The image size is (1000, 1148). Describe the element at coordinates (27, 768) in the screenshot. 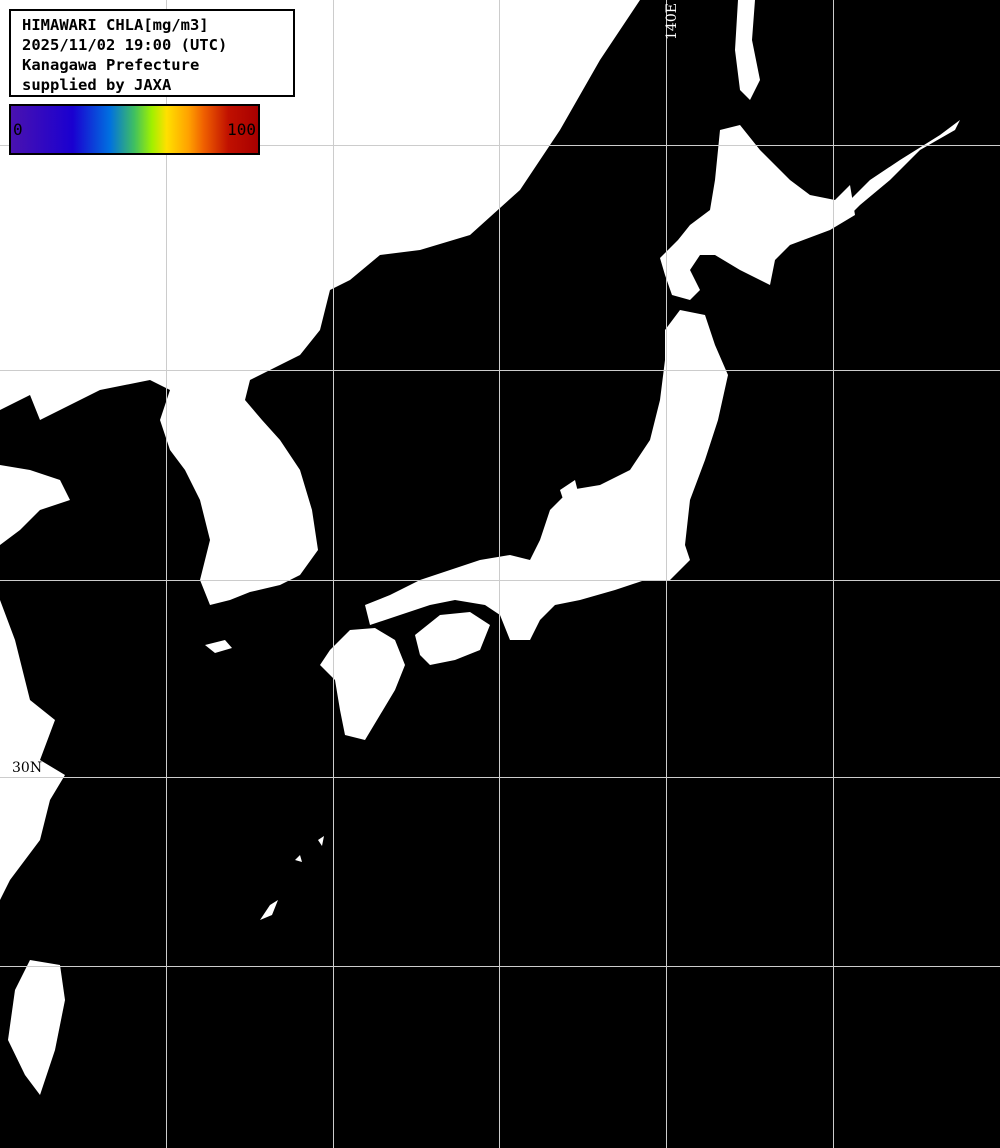

I see `latitude-label-30n: 30N` at that location.